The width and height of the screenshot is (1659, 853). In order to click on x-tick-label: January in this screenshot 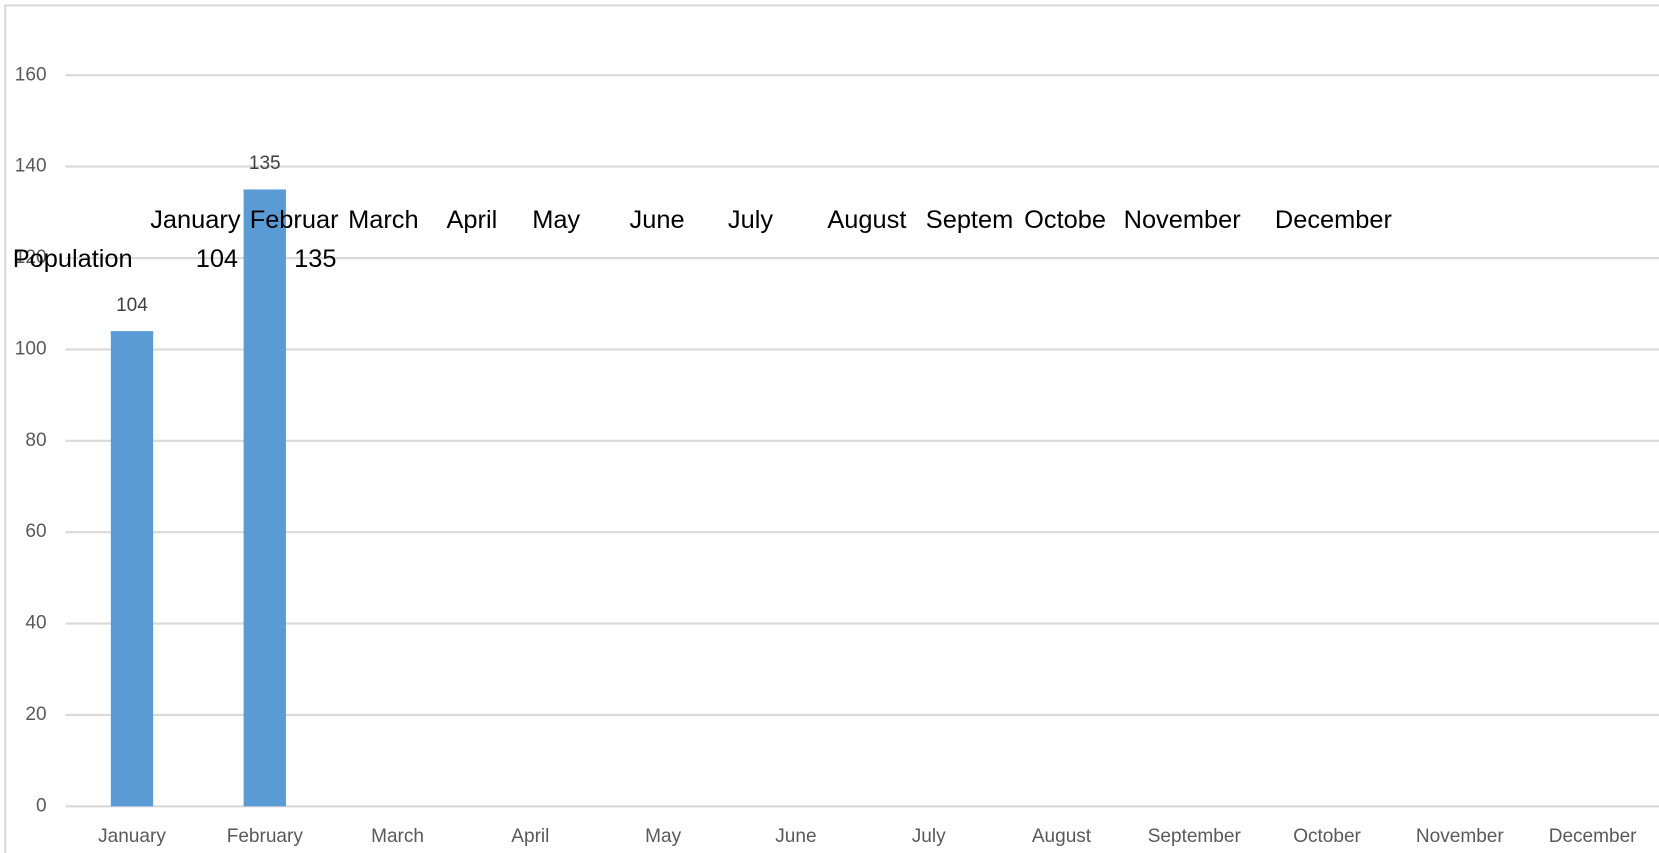, I will do `click(132, 836)`.